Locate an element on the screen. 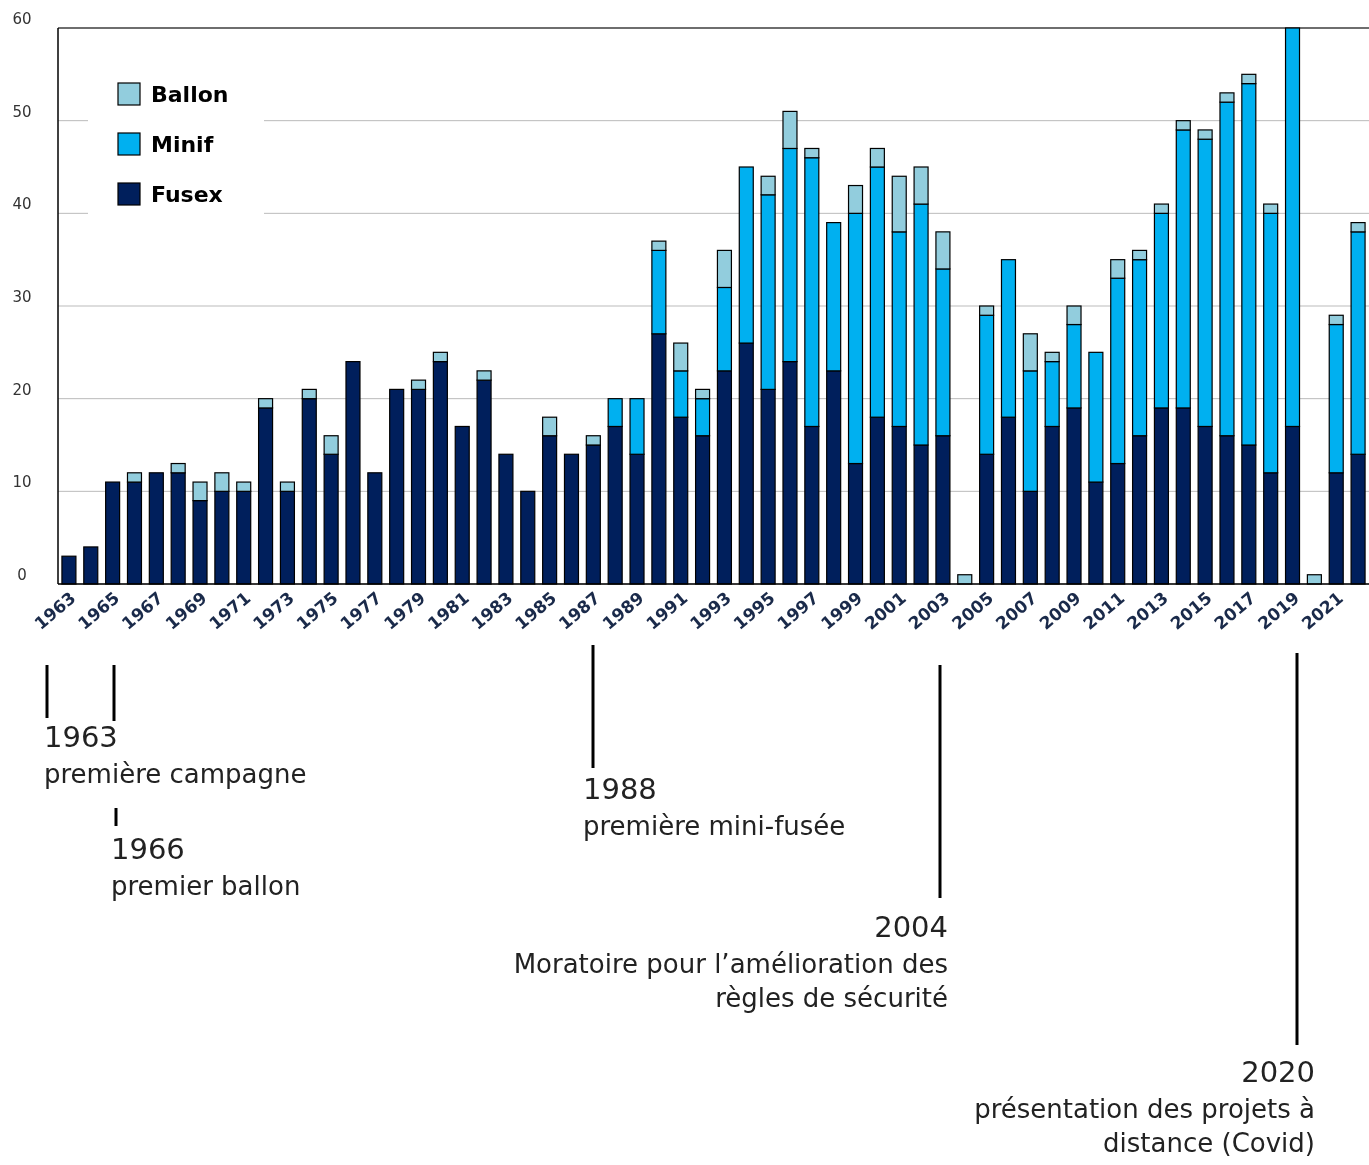  text: 1963 première campagne is located at coordinates (175, 754).